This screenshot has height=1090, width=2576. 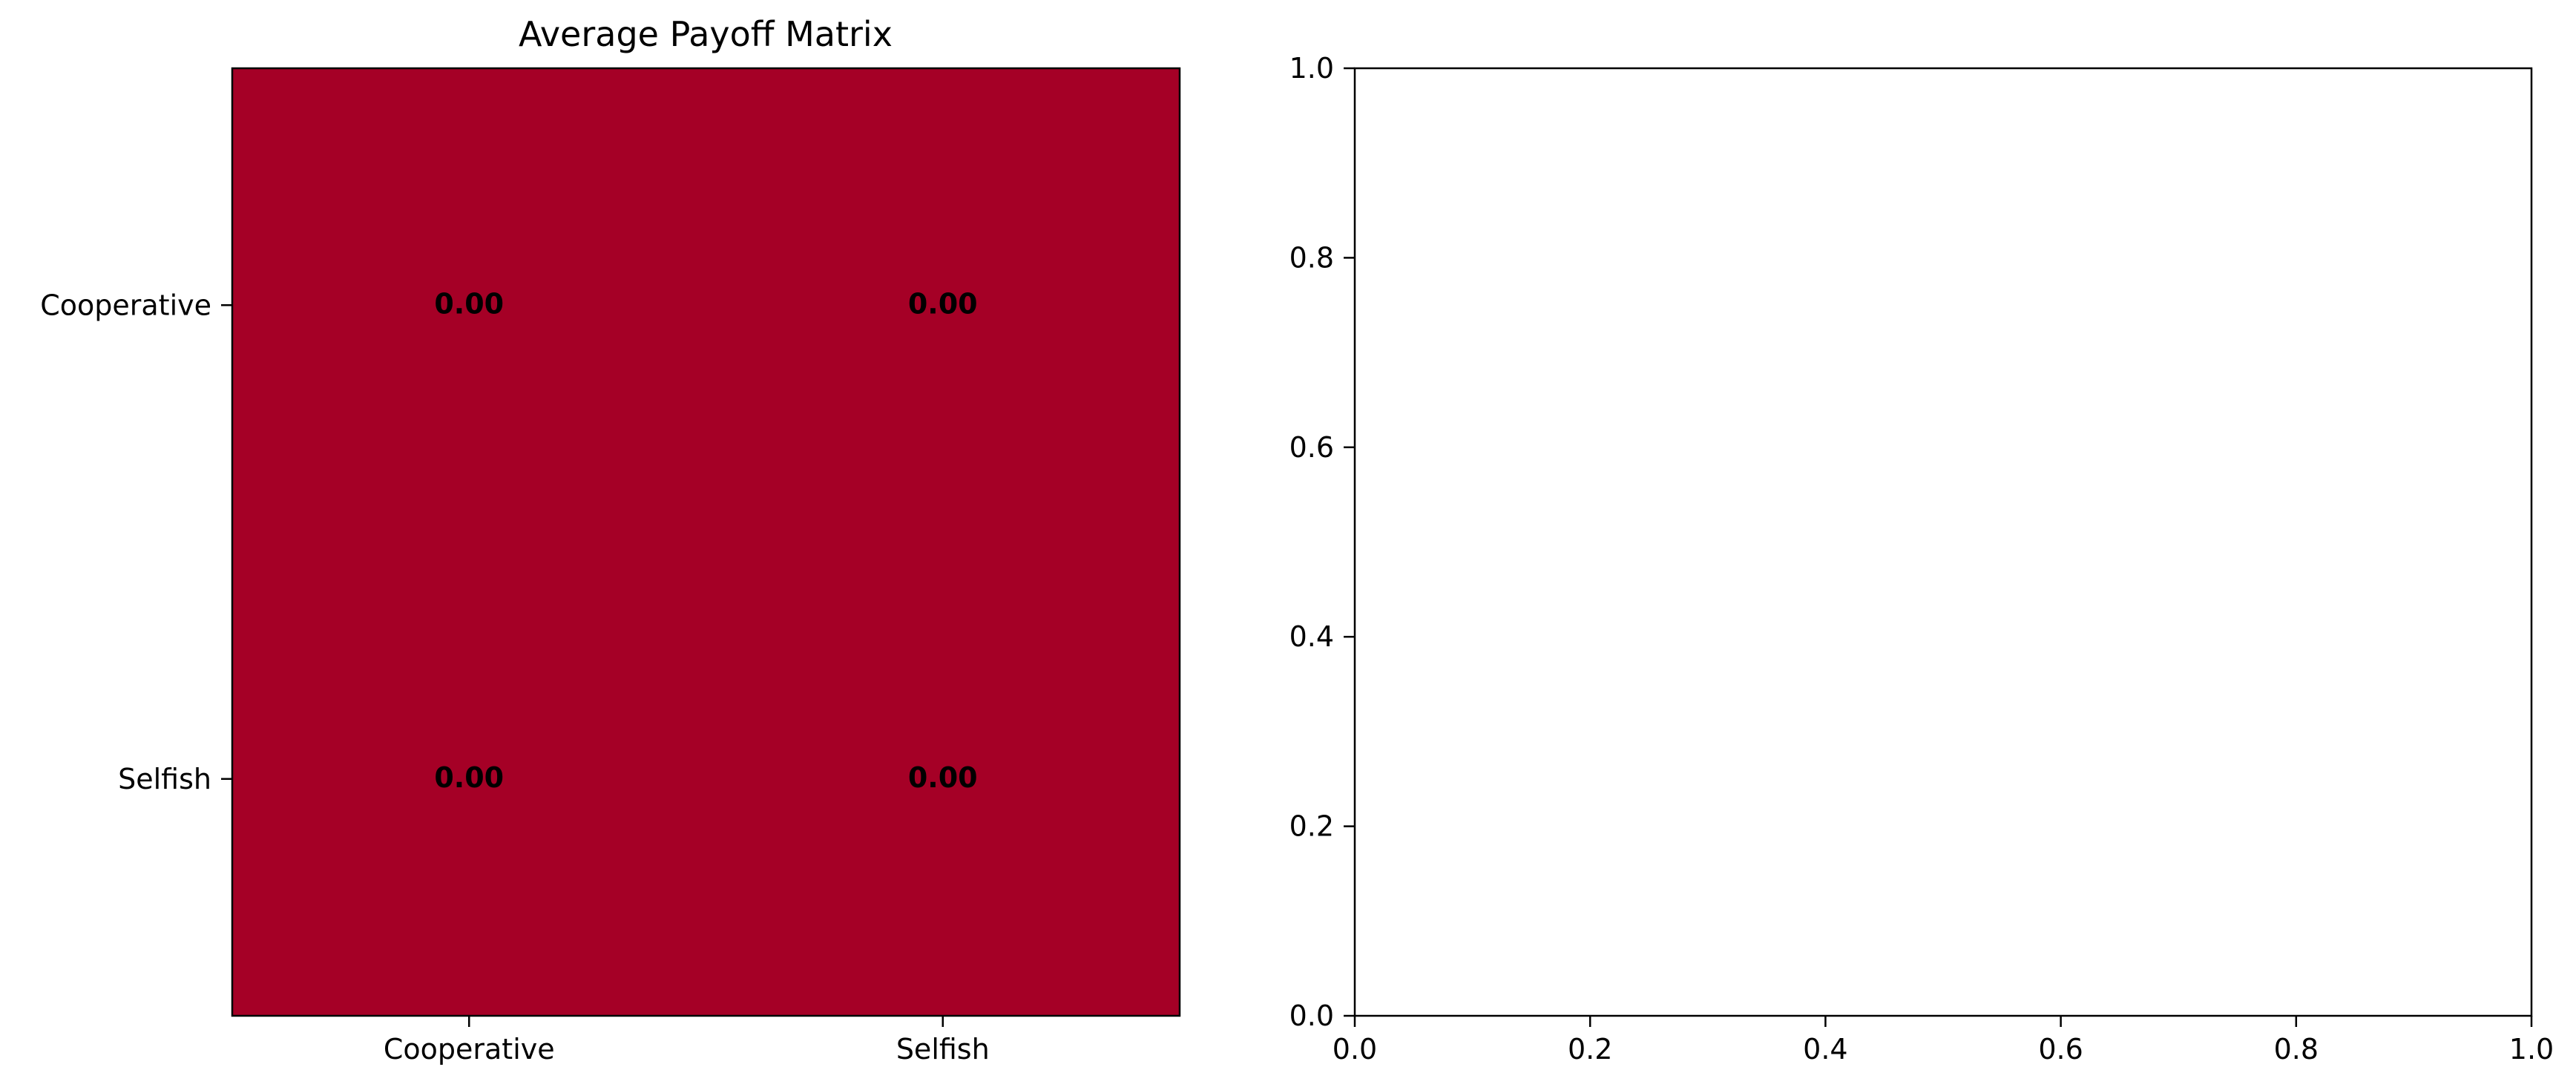 What do you see at coordinates (136, 542) in the screenshot?
I see `heatmap-y-axis: Cooperative Selfish` at bounding box center [136, 542].